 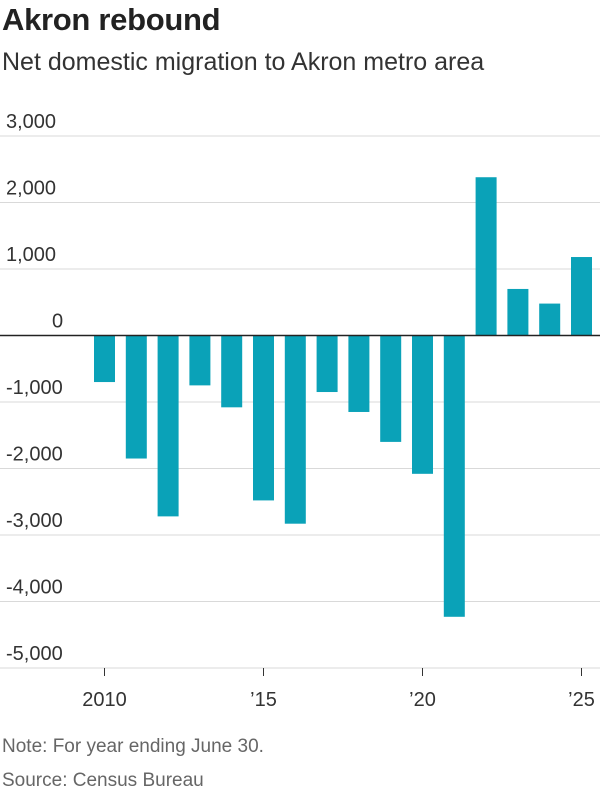 I want to click on x-tick-label: ’25, so click(x=581, y=700).